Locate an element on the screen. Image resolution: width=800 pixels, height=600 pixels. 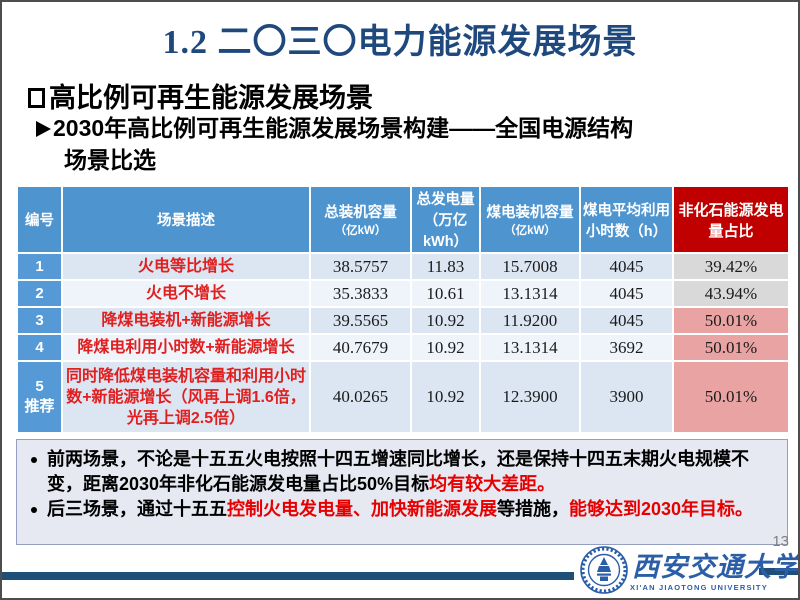
row-total-capacity: 38.5757 is located at coordinates (360, 266).